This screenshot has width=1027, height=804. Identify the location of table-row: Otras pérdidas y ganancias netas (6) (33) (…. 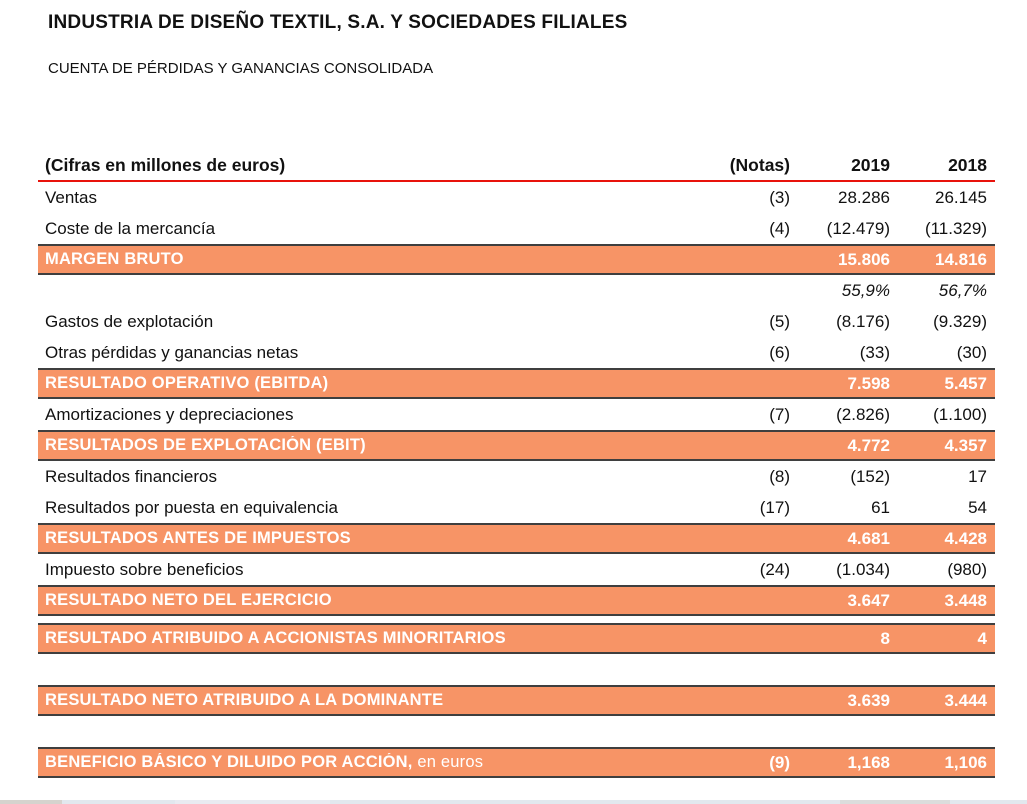
(516, 352).